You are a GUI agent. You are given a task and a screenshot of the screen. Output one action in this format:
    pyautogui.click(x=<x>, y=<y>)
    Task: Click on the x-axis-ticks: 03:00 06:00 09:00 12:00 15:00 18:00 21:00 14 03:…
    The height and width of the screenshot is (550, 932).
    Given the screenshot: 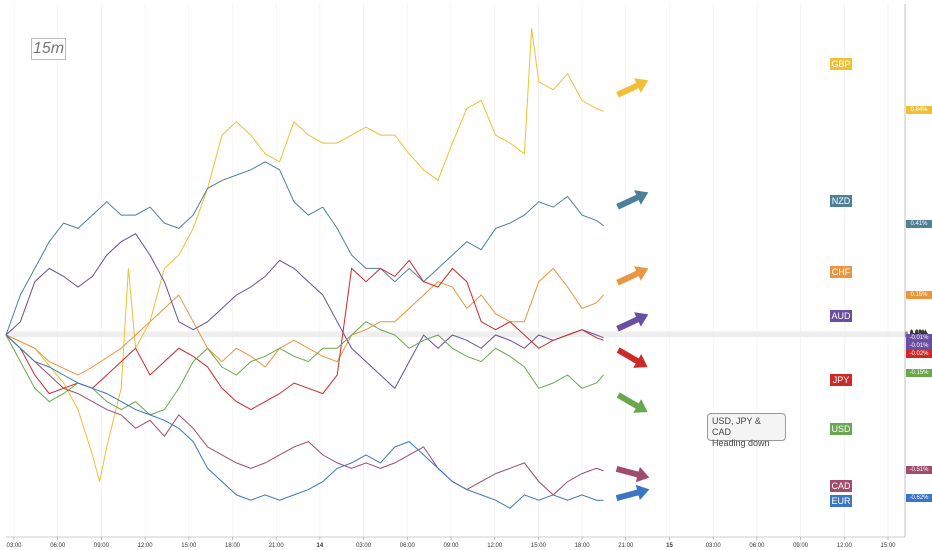 What is the action you would take?
    pyautogui.click(x=455, y=542)
    